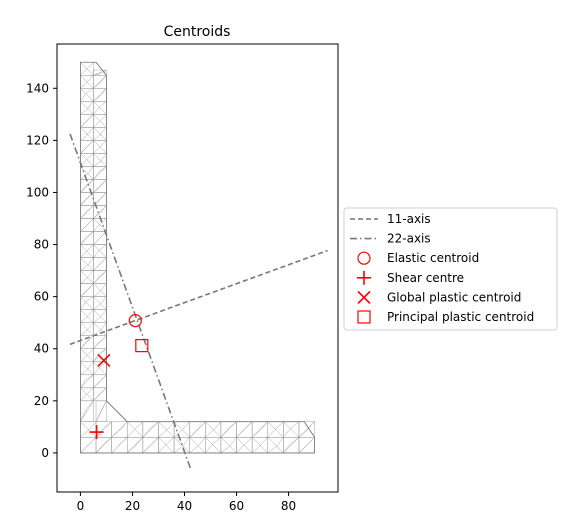 The height and width of the screenshot is (529, 571). I want to click on y-tick-label-80: 80, so click(41, 245).